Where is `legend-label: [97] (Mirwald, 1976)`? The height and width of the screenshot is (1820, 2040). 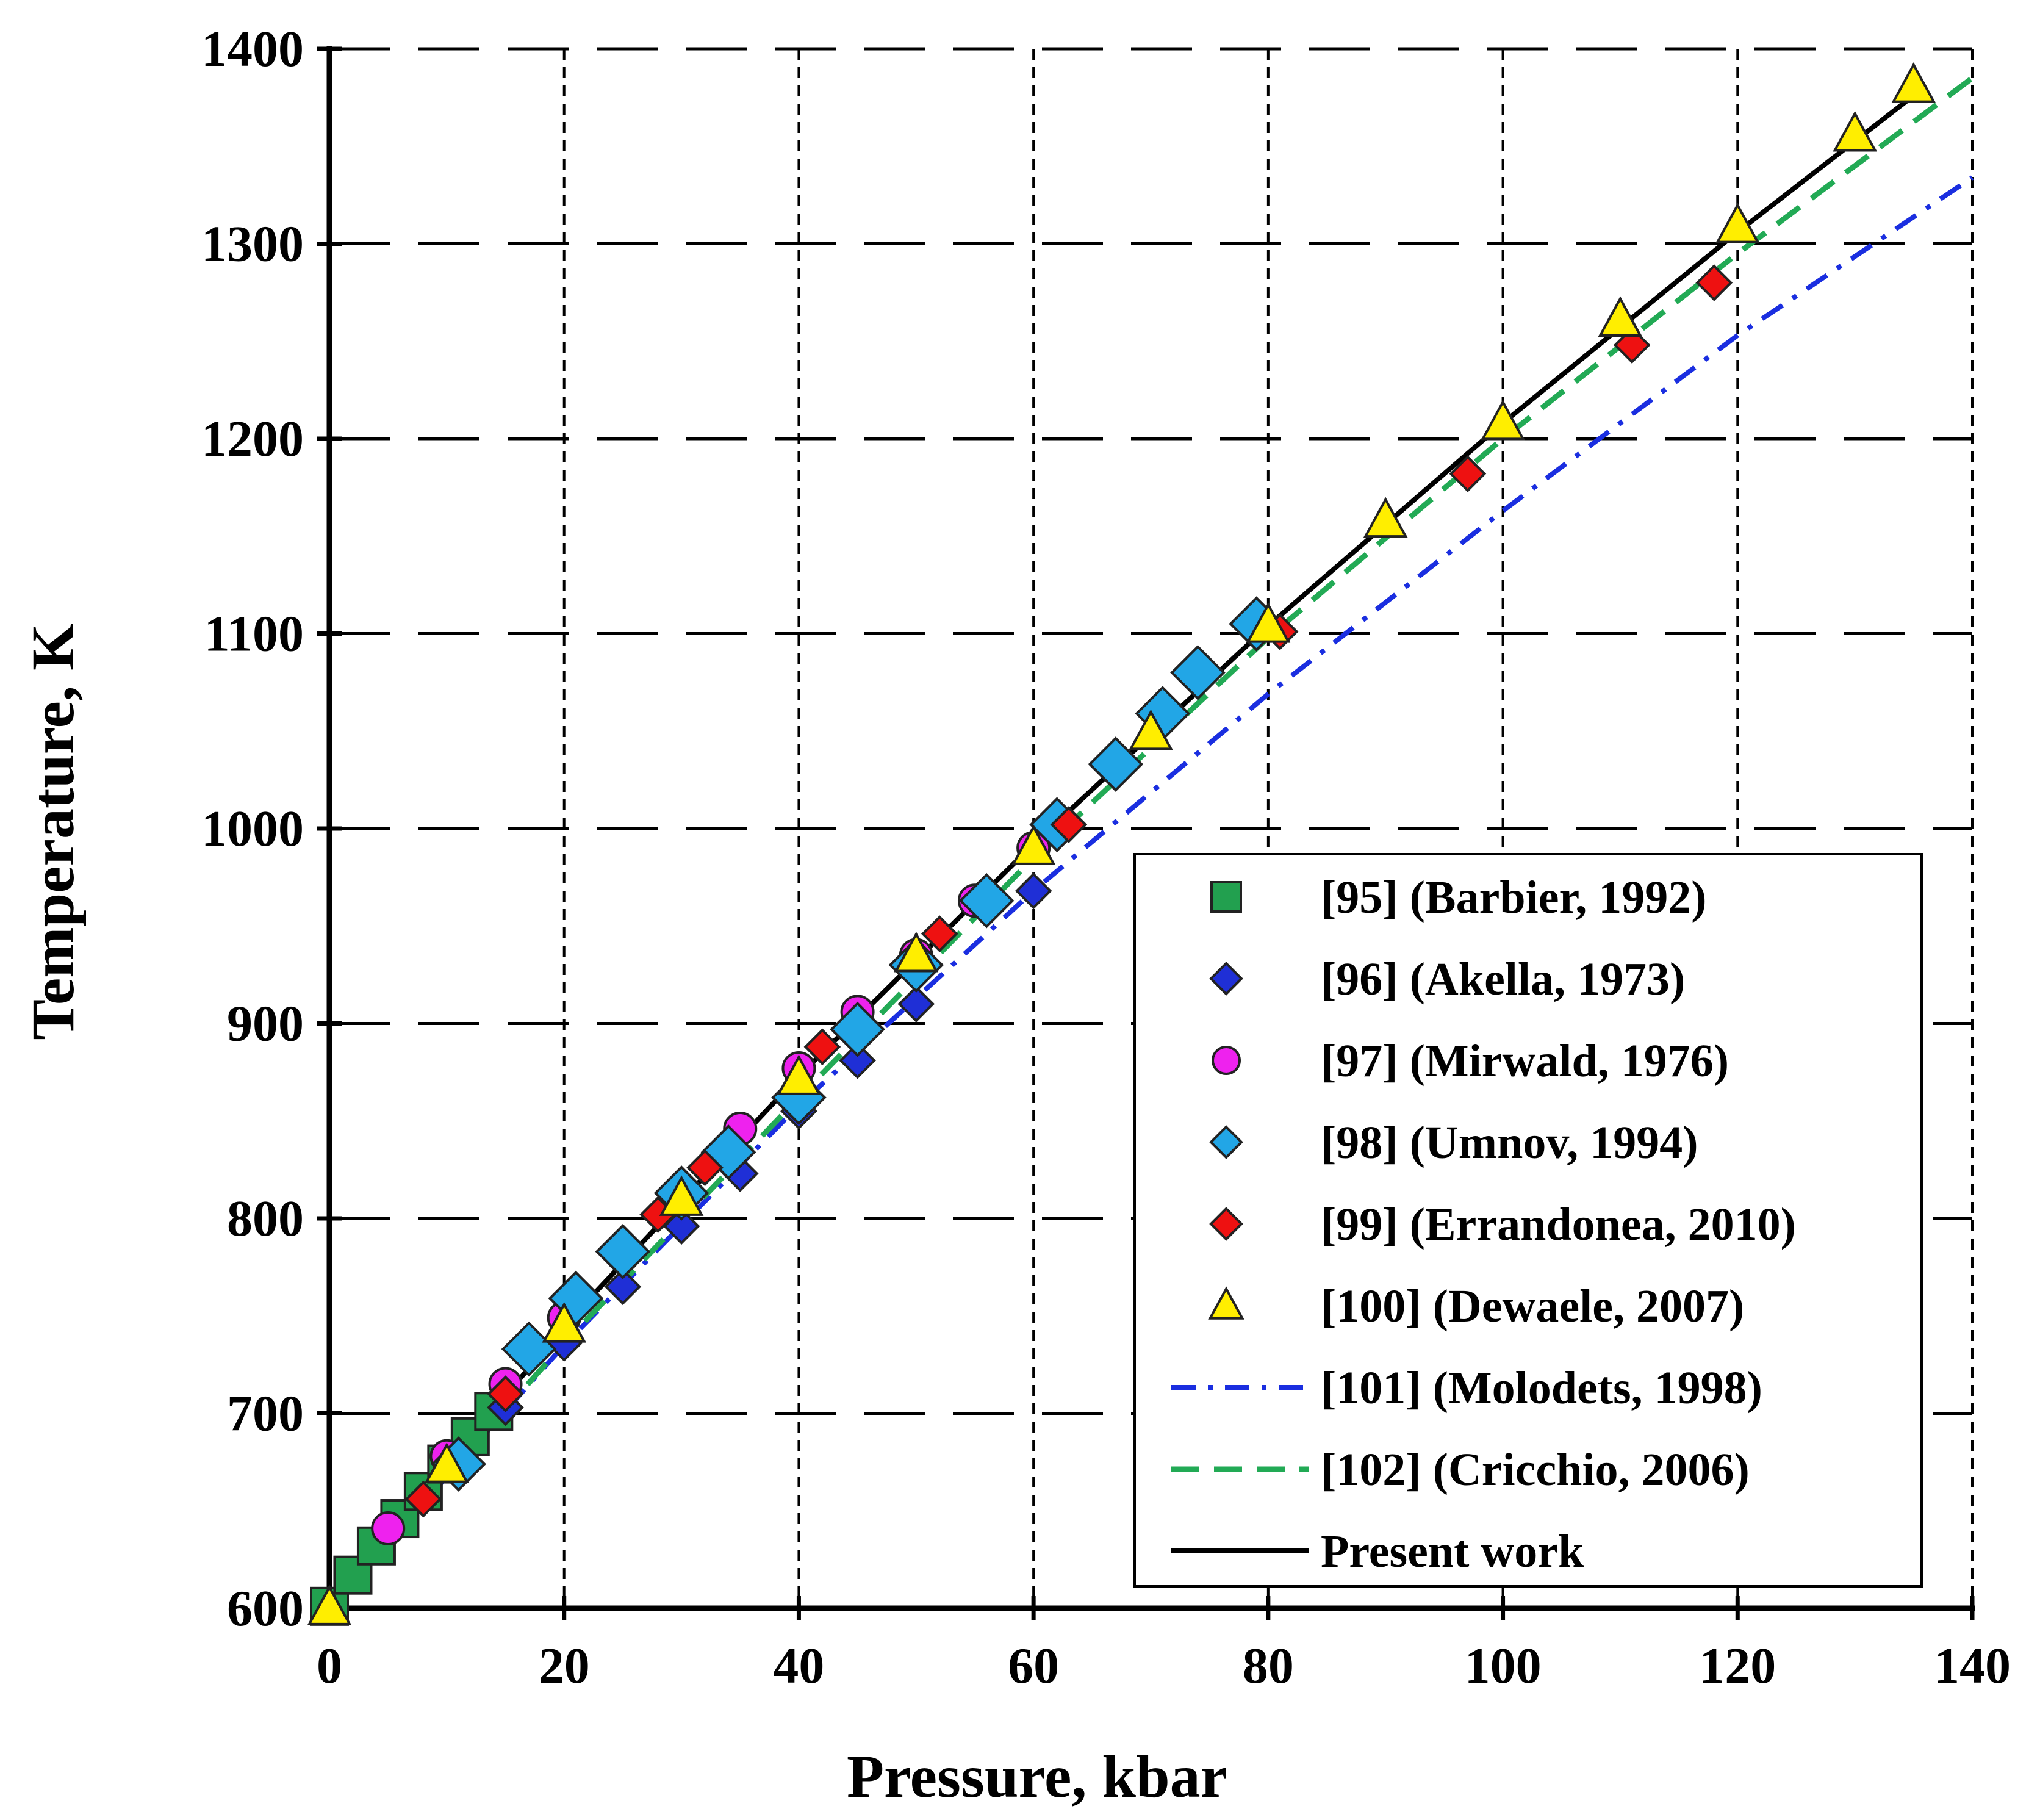 legend-label: [97] (Mirwald, 1976) is located at coordinates (1525, 1061).